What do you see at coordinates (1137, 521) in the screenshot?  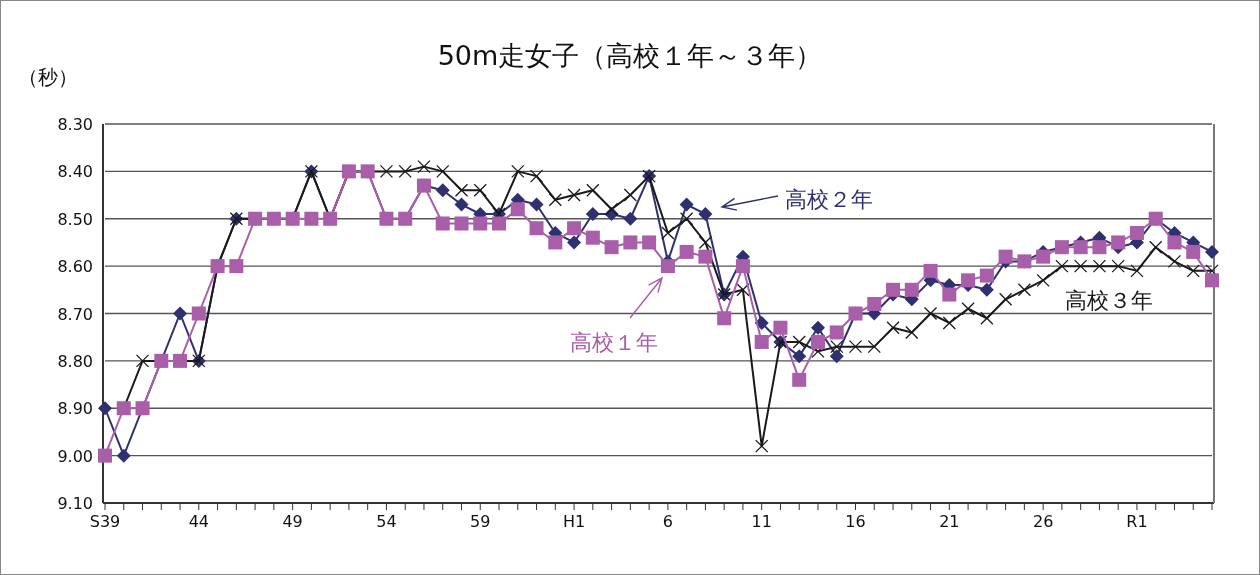 I see `x-tick-label: R1` at bounding box center [1137, 521].